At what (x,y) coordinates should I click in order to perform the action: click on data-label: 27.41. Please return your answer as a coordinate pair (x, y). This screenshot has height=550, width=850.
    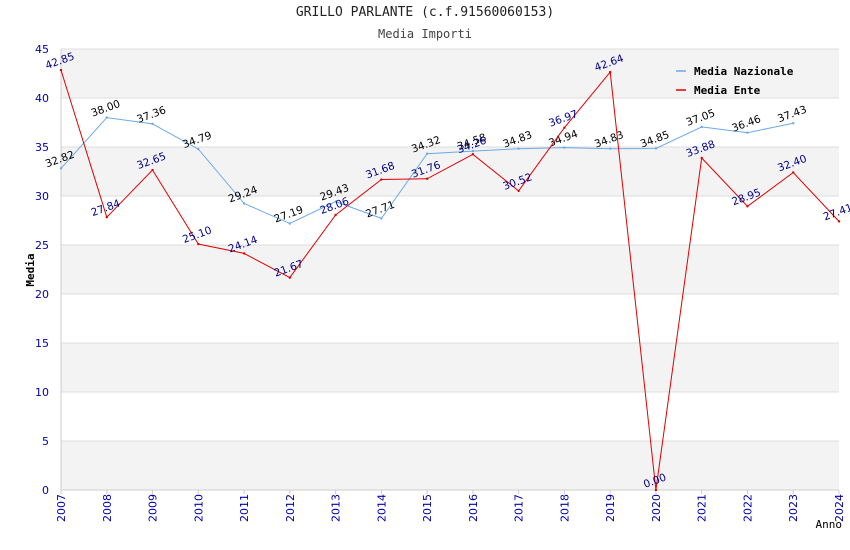
    Looking at the image, I should click on (836, 213).